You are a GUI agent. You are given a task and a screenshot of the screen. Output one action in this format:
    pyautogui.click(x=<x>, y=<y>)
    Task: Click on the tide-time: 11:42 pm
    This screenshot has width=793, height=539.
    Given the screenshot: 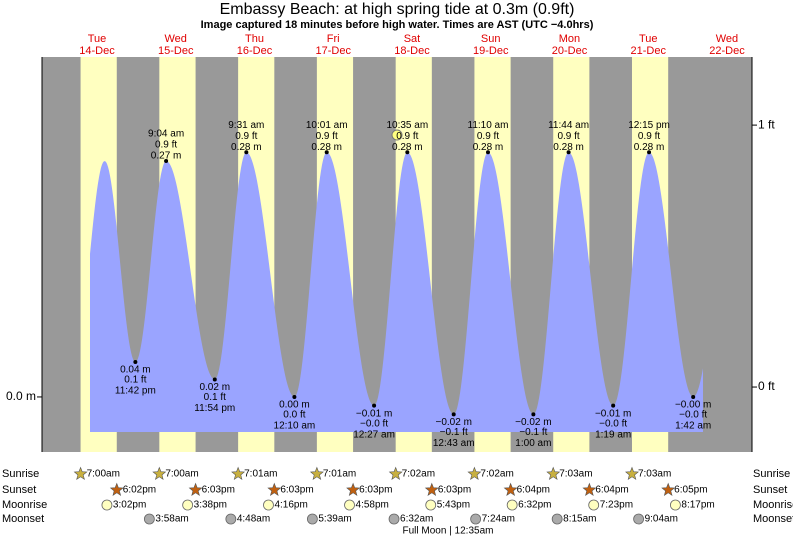 What is the action you would take?
    pyautogui.click(x=135, y=391)
    